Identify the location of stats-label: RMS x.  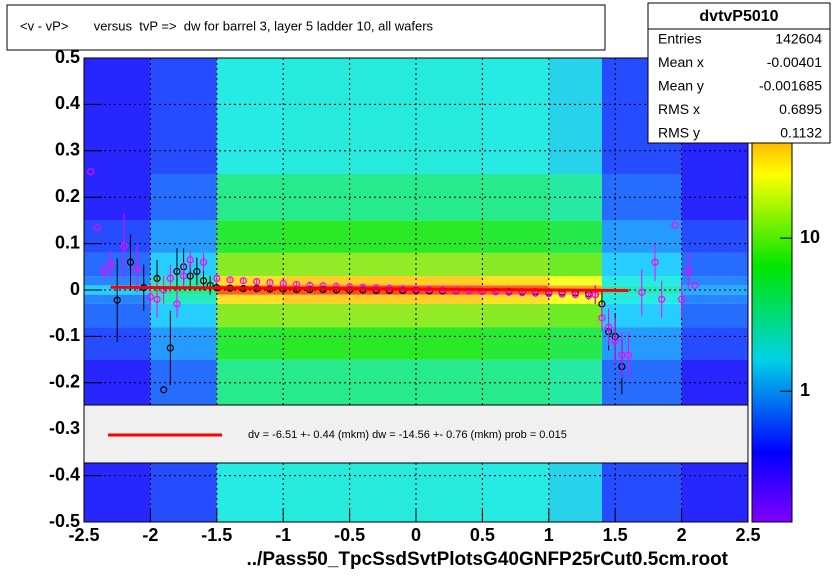
(679, 109).